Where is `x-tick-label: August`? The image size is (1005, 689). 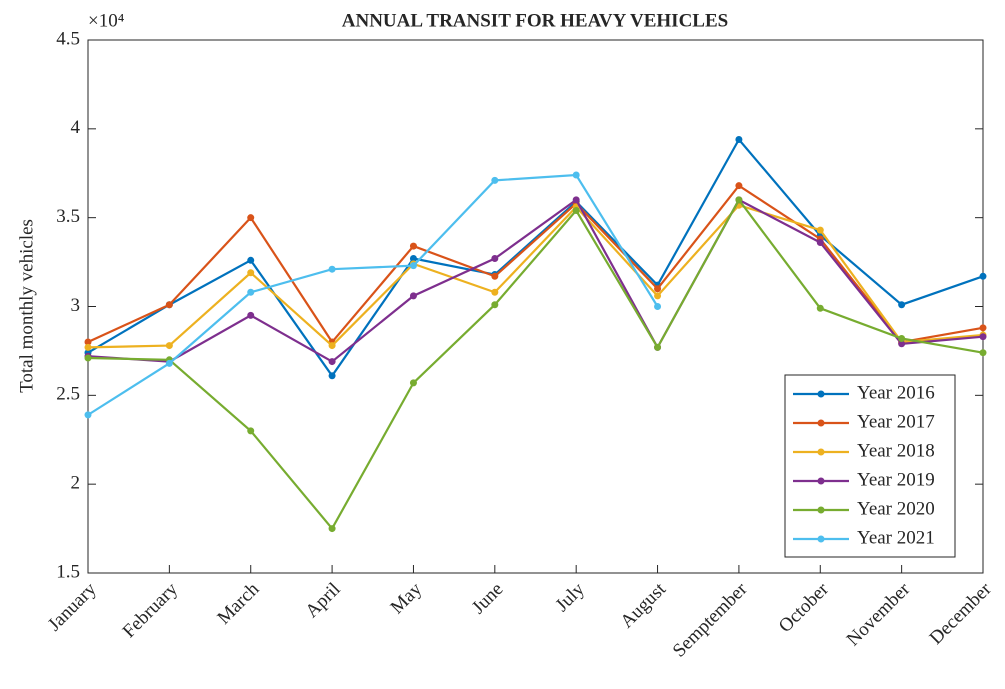 x-tick-label: August is located at coordinates (643, 605).